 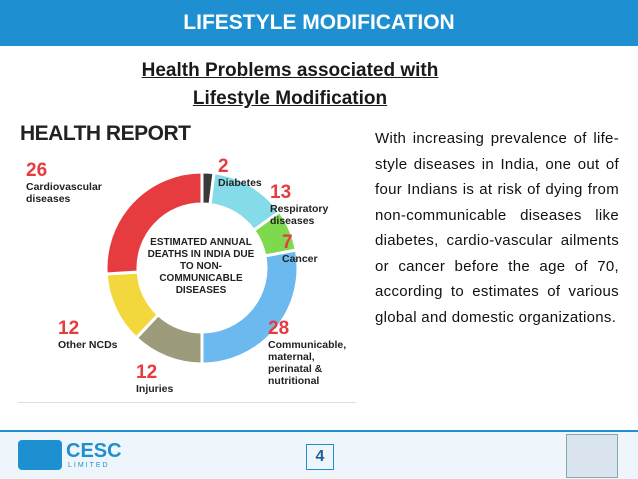 What do you see at coordinates (88, 345) in the screenshot?
I see `segment-label: Other NCDs` at bounding box center [88, 345].